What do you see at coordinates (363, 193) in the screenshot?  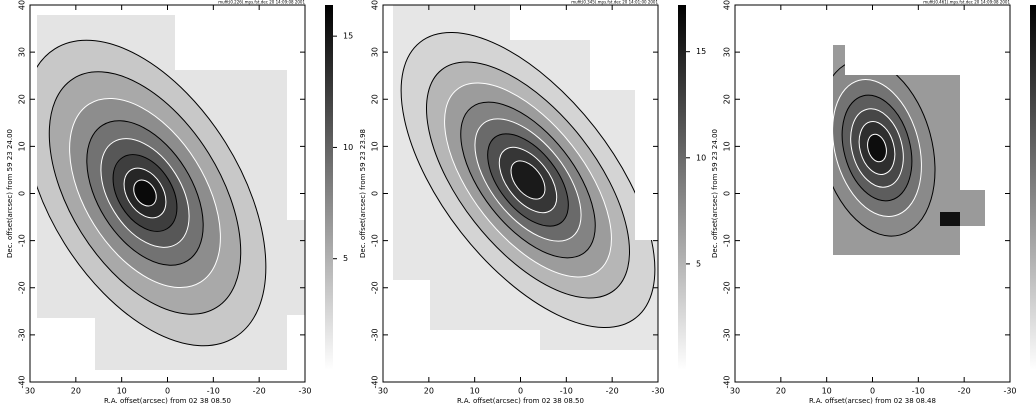 I see `y-axis-label: Dec. offset(arcsec) from 59 23 23.98` at bounding box center [363, 193].